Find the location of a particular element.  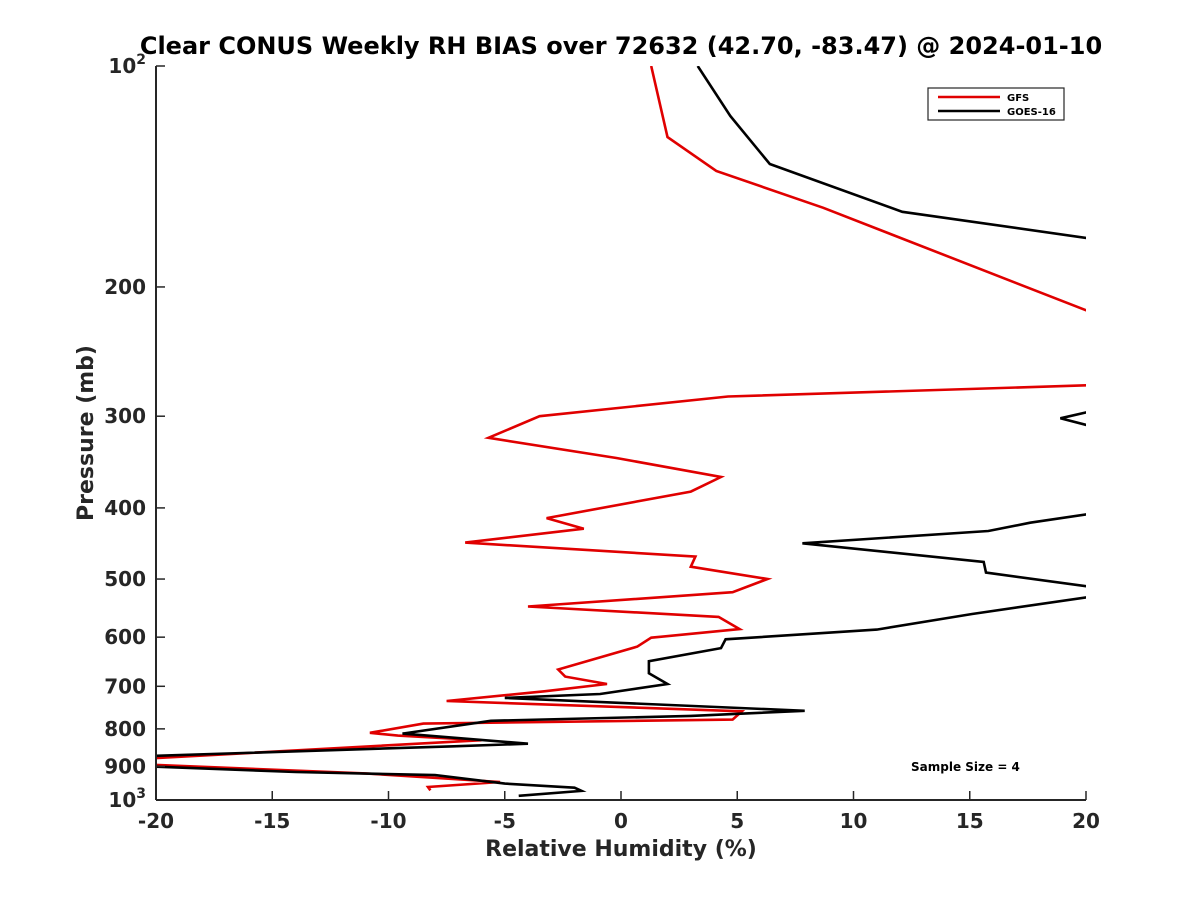

y-tick-label: 800 is located at coordinates (125, 729).